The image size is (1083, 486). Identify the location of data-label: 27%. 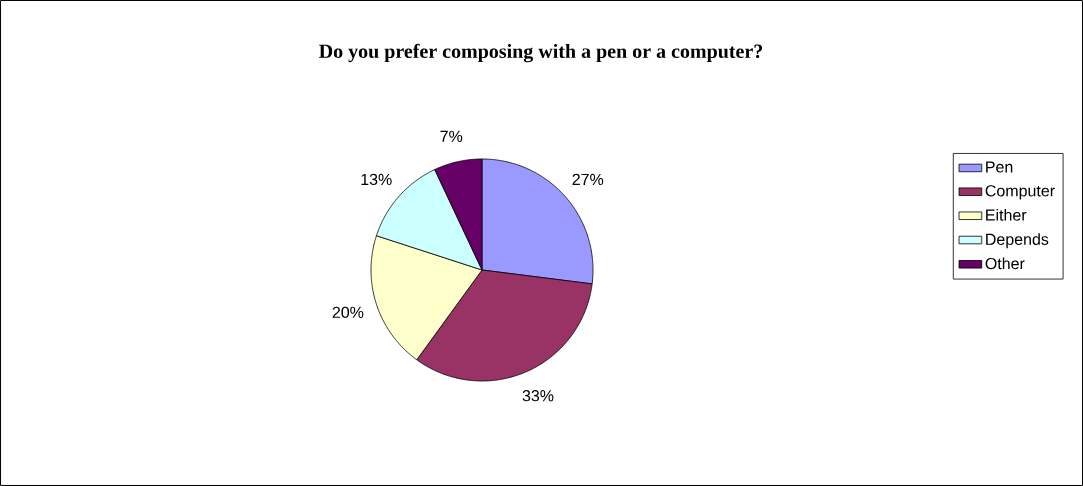
(588, 179).